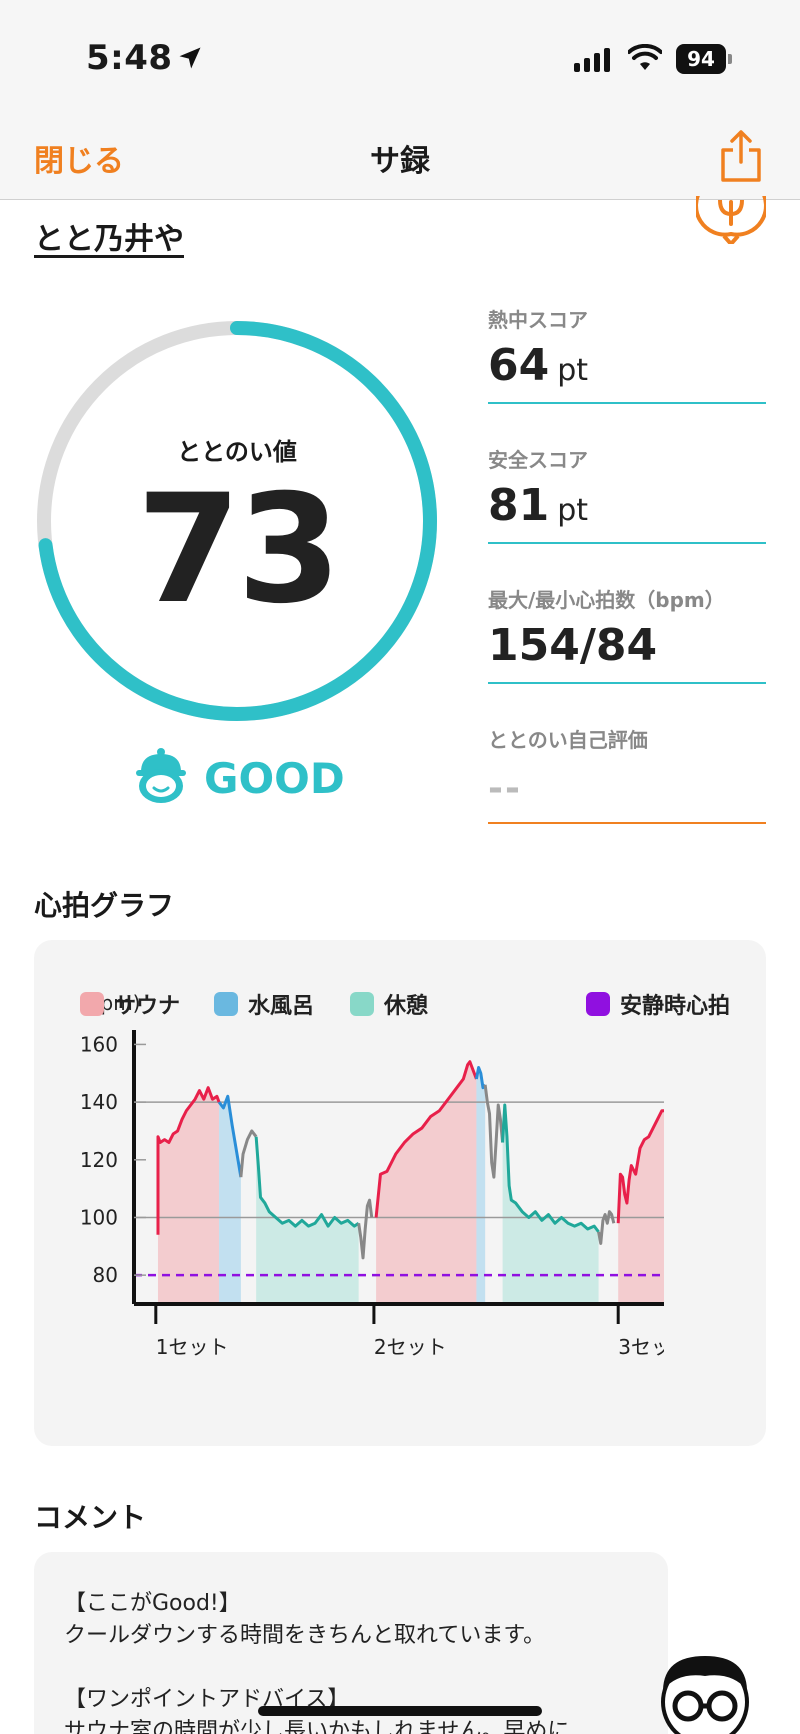  I want to click on nav-bar: 閉じる サ録, so click(400, 155).